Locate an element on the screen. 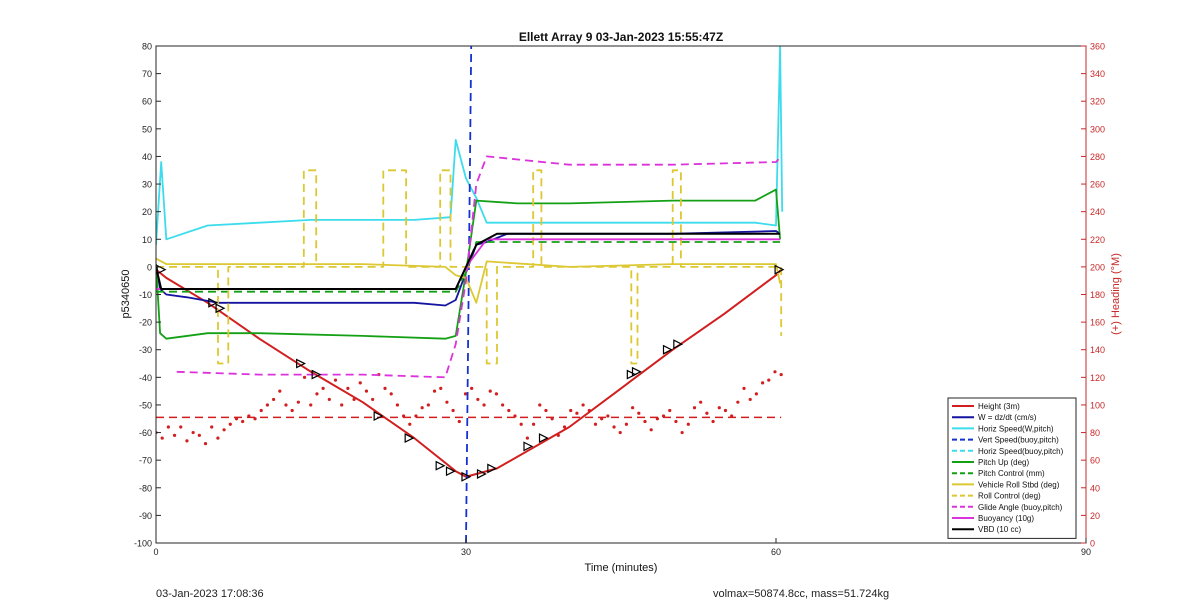 This screenshot has height=611, width=1200. x-tick-label: 0 is located at coordinates (155, 552).